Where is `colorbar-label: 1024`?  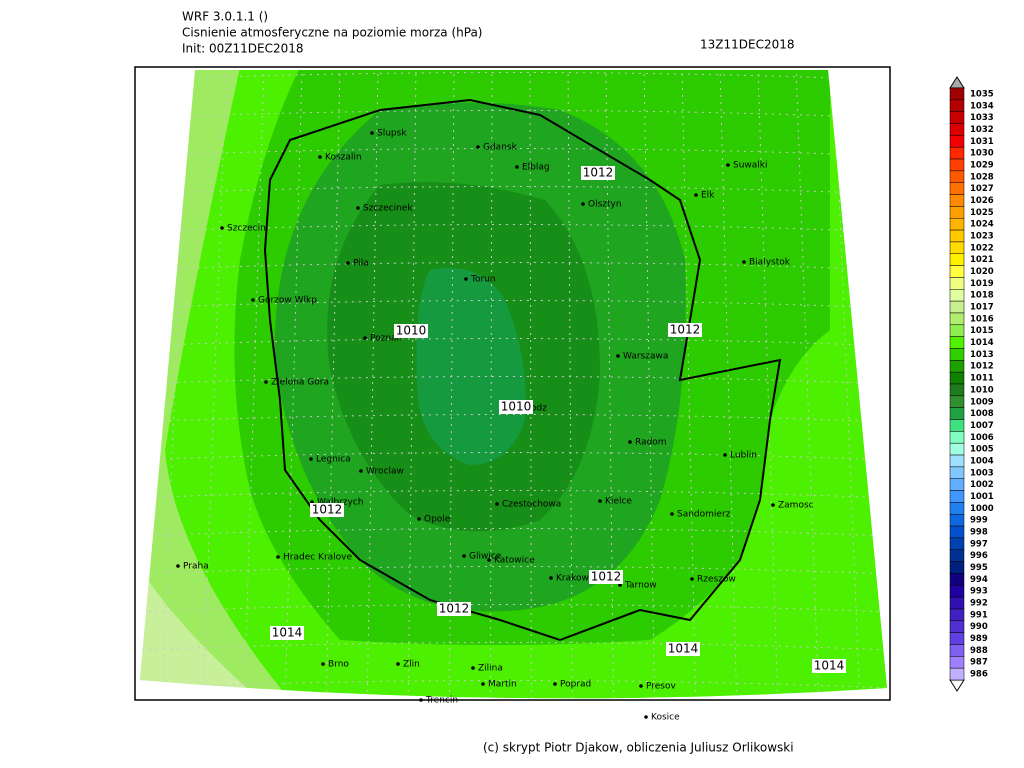
colorbar-label: 1024 is located at coordinates (982, 225).